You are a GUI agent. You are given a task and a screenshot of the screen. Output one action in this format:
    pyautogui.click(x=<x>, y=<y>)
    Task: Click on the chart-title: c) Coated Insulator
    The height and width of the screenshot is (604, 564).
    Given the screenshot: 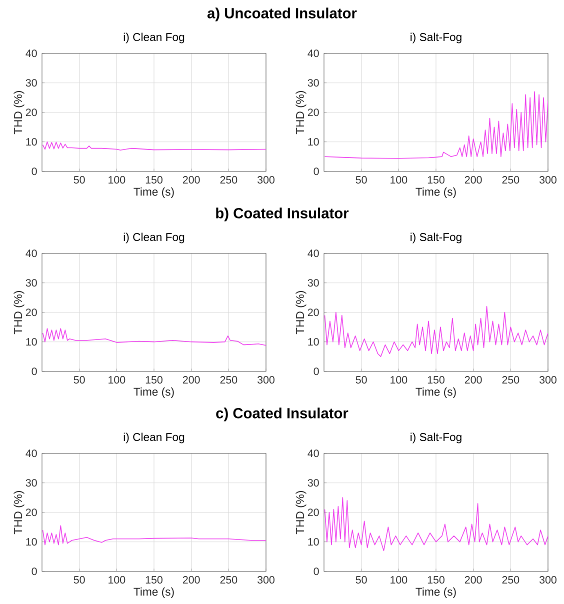 What is the action you would take?
    pyautogui.click(x=282, y=415)
    